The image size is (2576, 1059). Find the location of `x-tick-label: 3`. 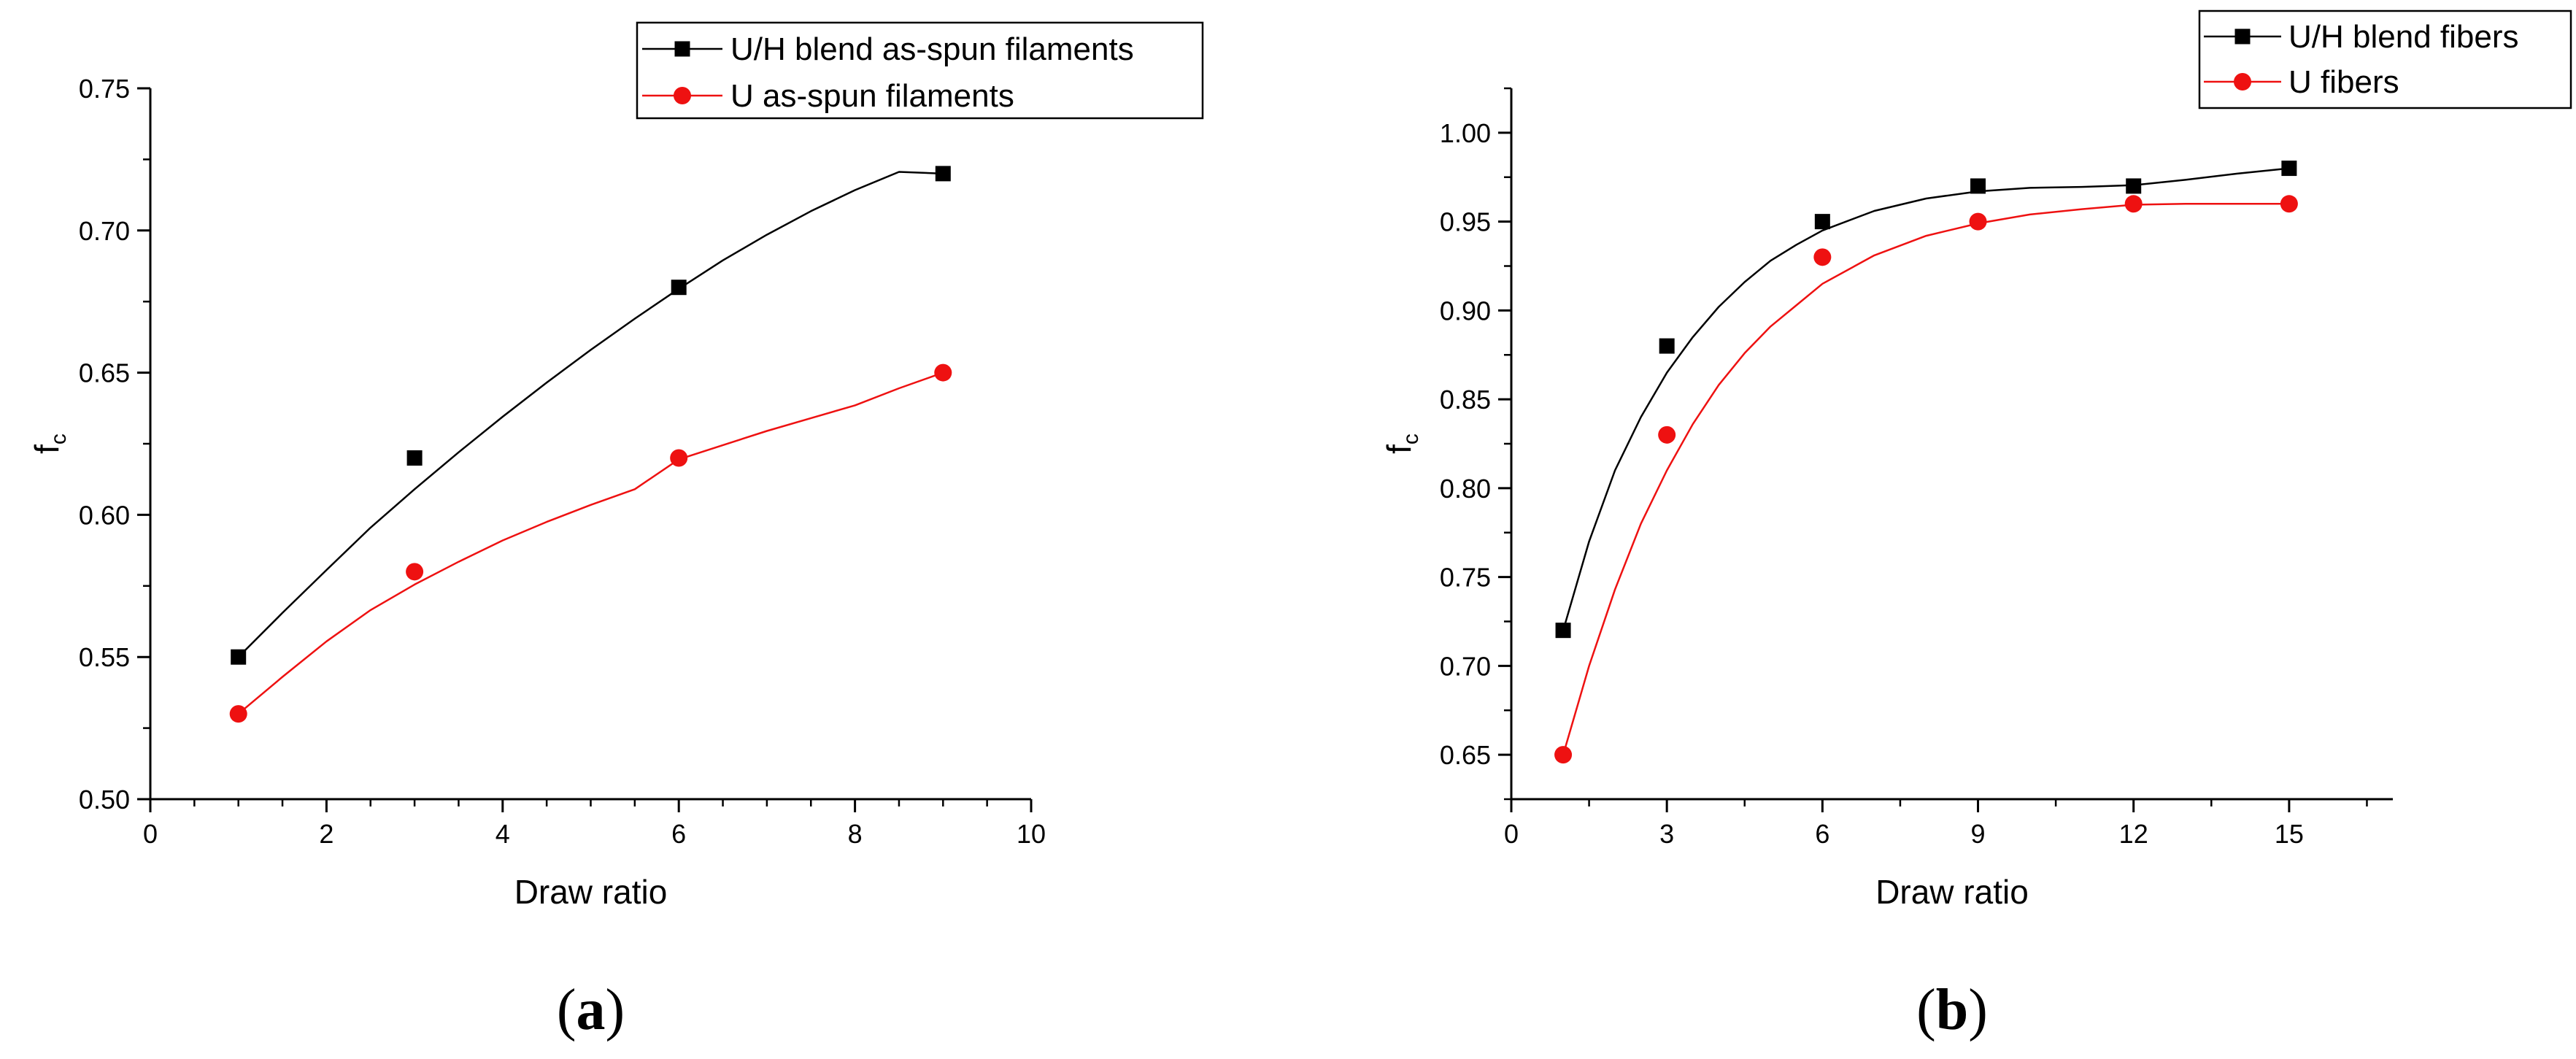

x-tick-label: 3 is located at coordinates (1666, 834).